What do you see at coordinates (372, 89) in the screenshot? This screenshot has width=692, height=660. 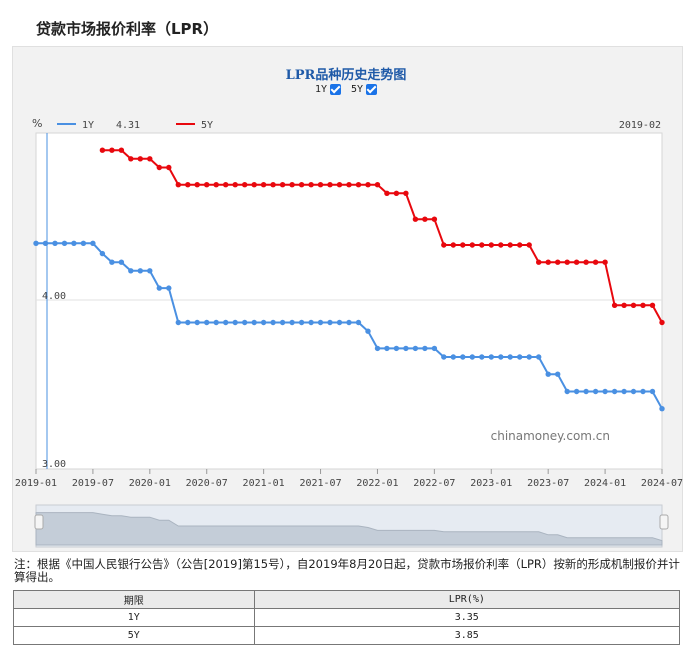 I see `checkbox-5y` at bounding box center [372, 89].